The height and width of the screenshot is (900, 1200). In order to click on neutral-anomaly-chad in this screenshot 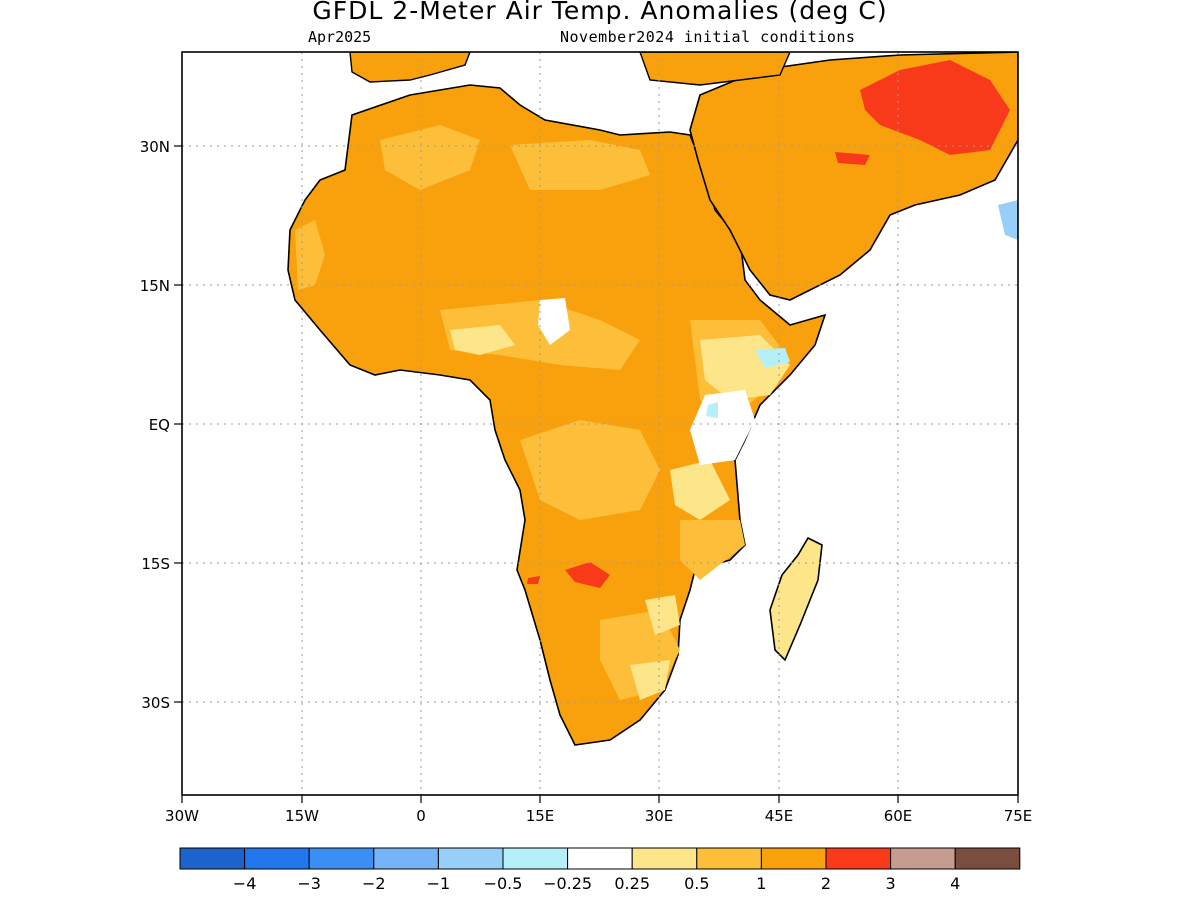, I will do `click(554, 321)`.